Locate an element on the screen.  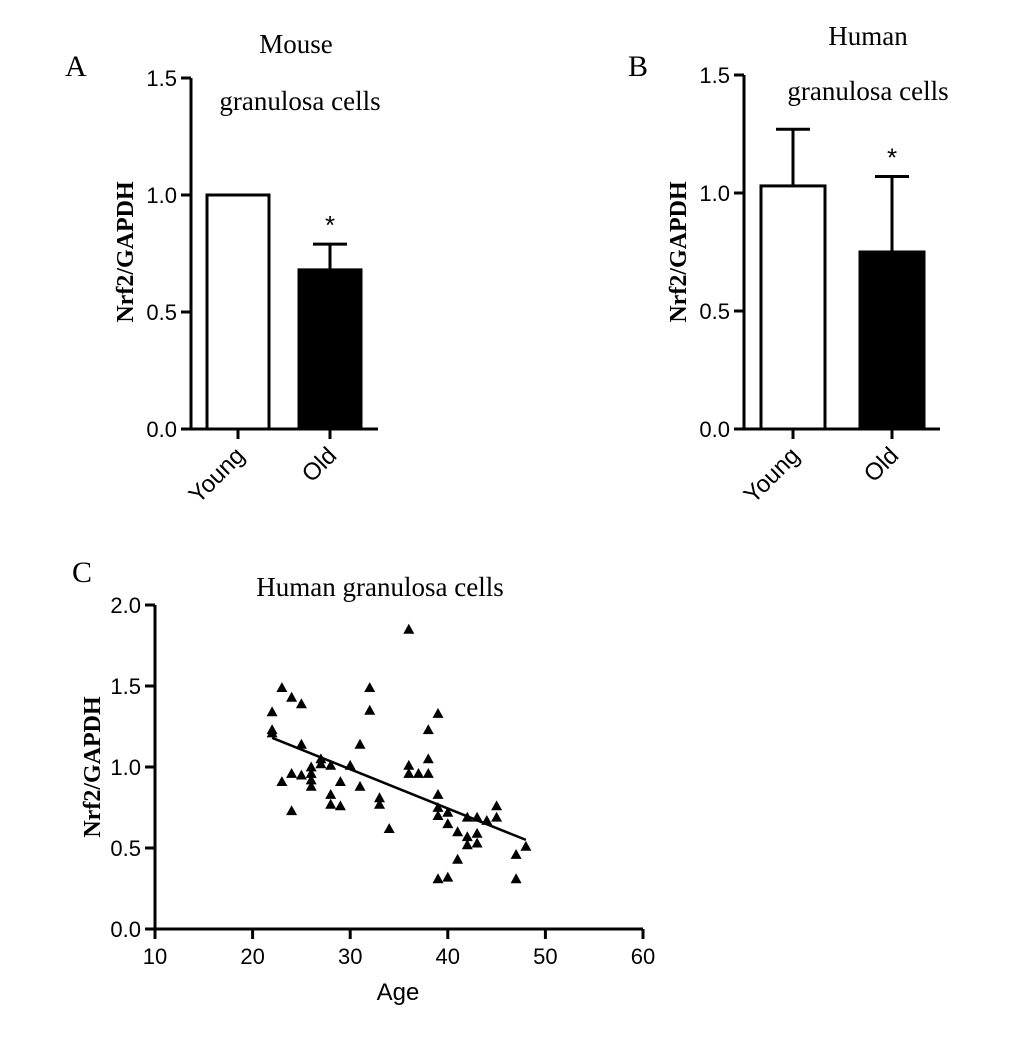
panel-b-category-label-old: Old is located at coordinates (882, 465).